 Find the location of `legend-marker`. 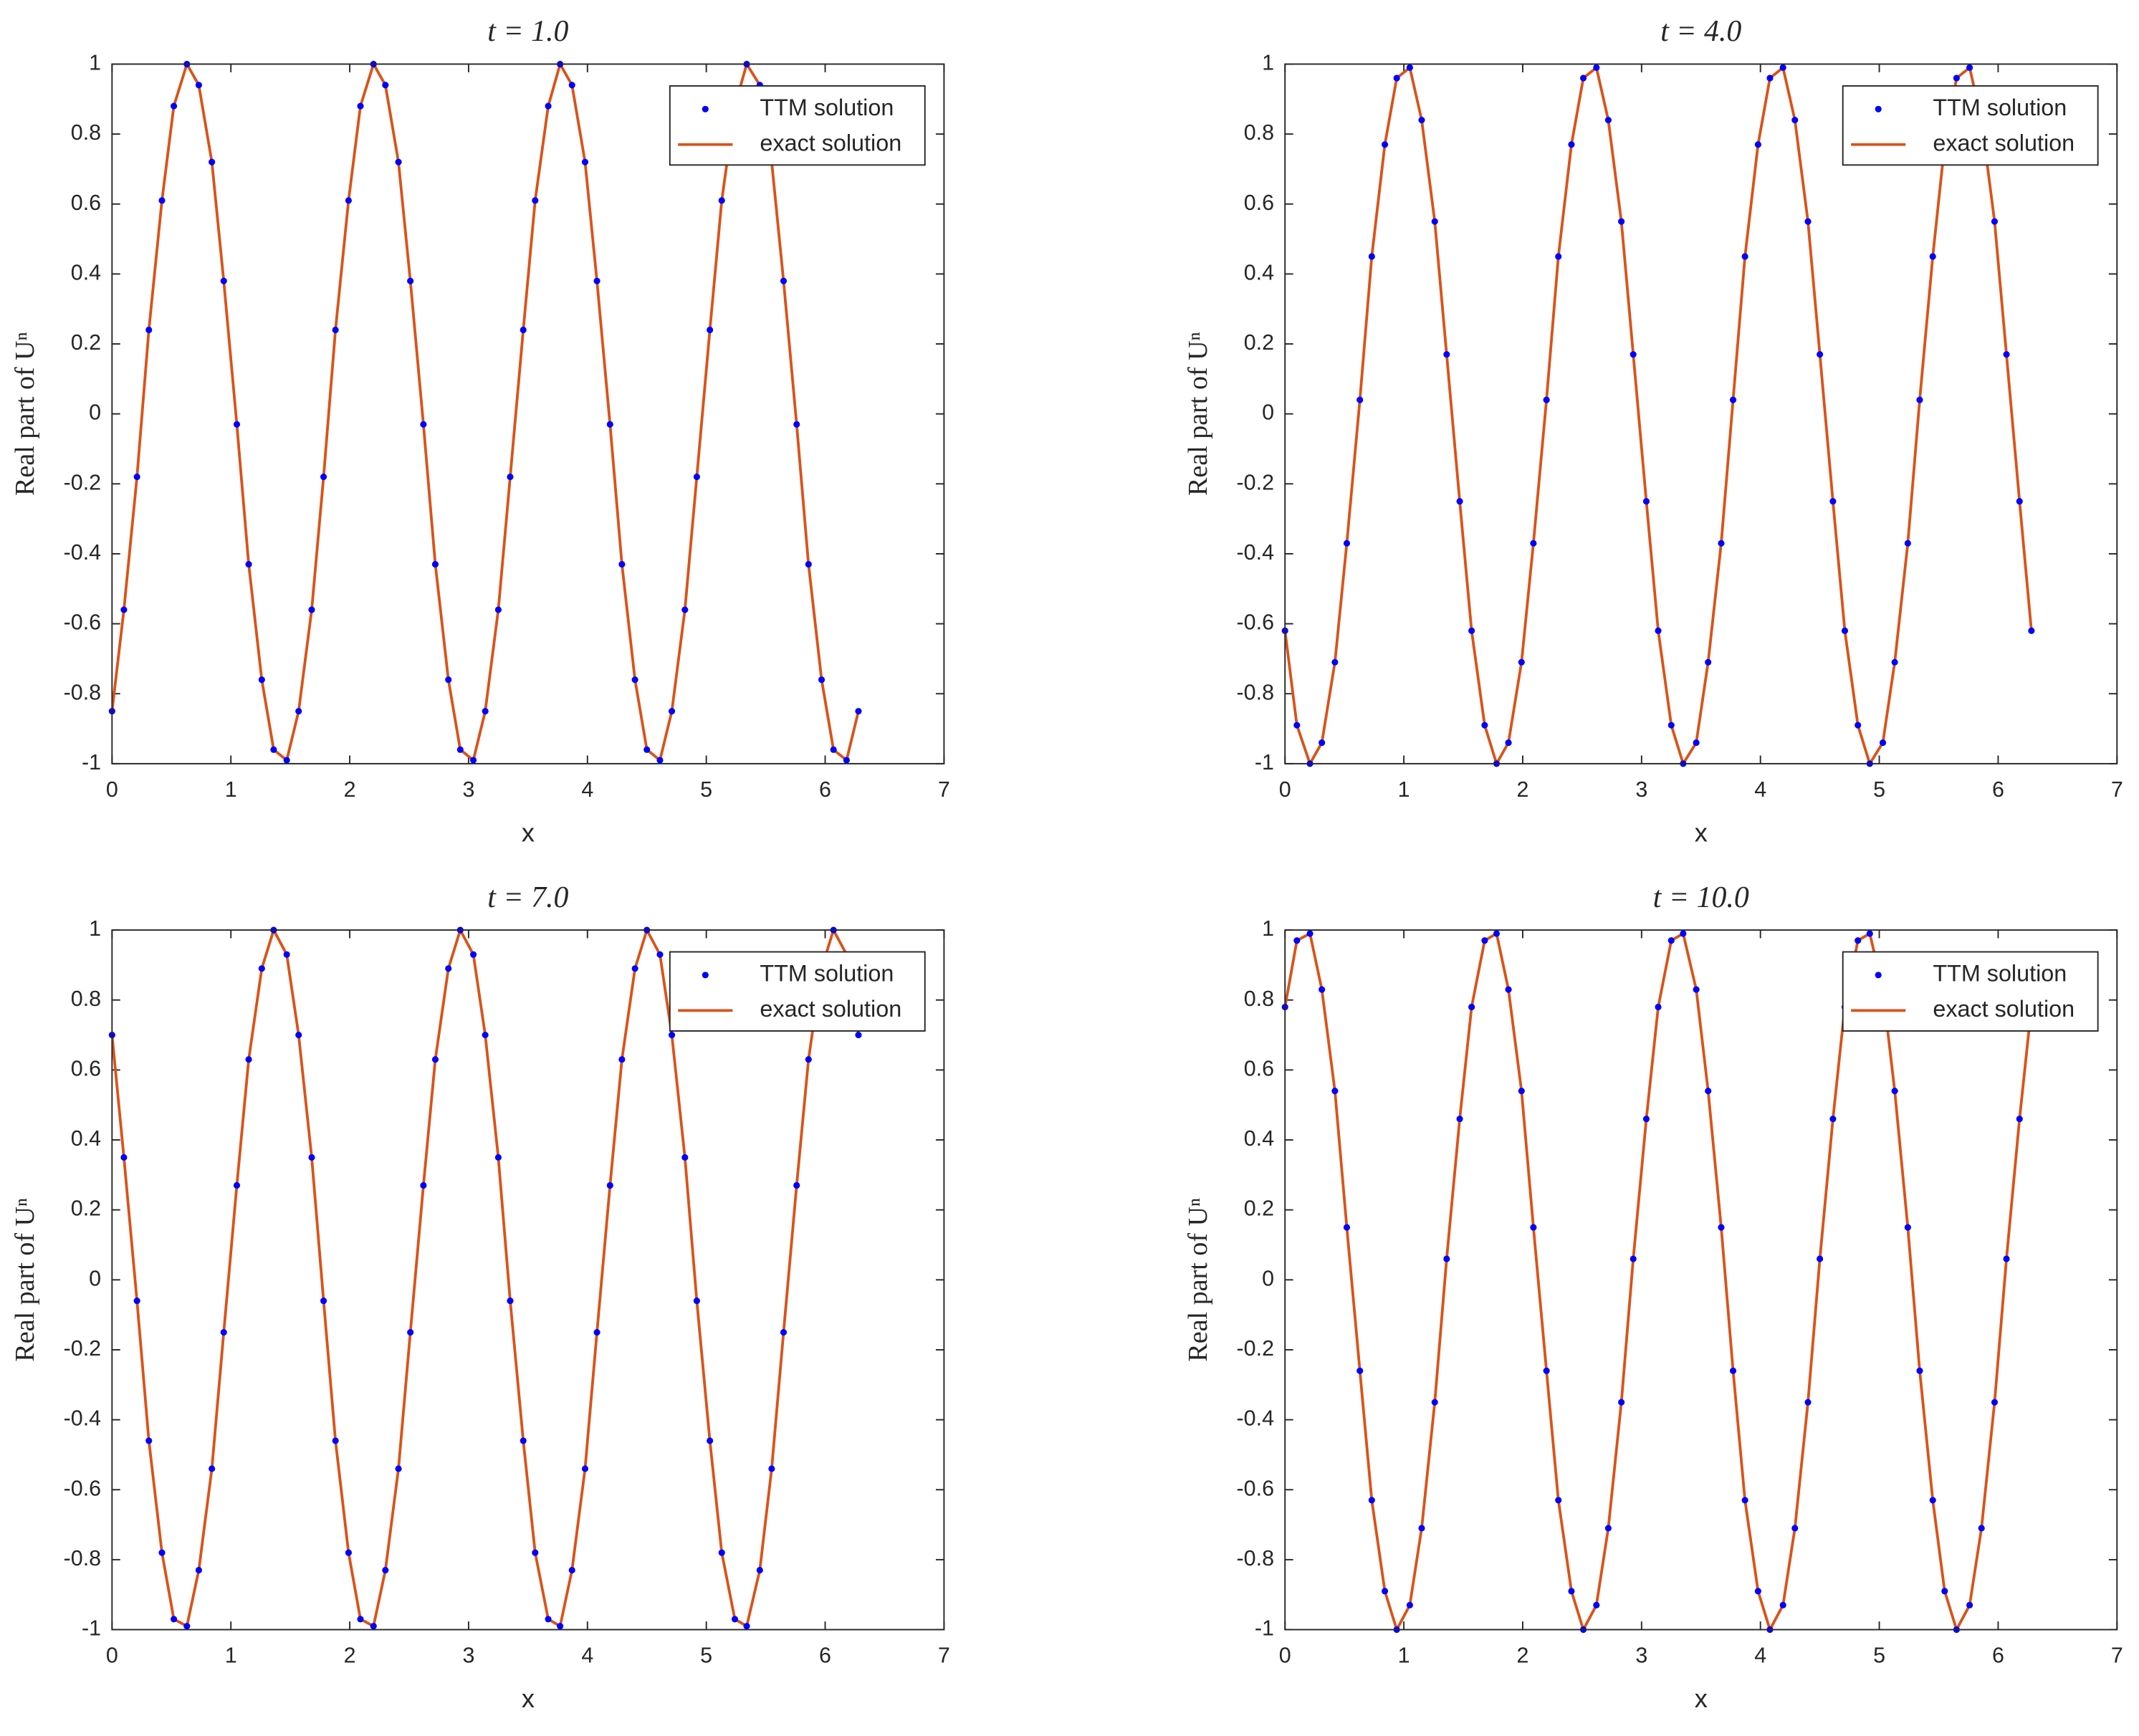

legend-marker is located at coordinates (705, 108).